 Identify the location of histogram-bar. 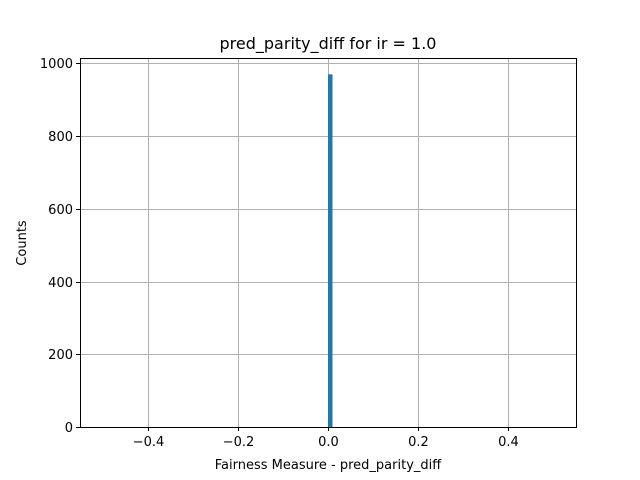
(330, 250).